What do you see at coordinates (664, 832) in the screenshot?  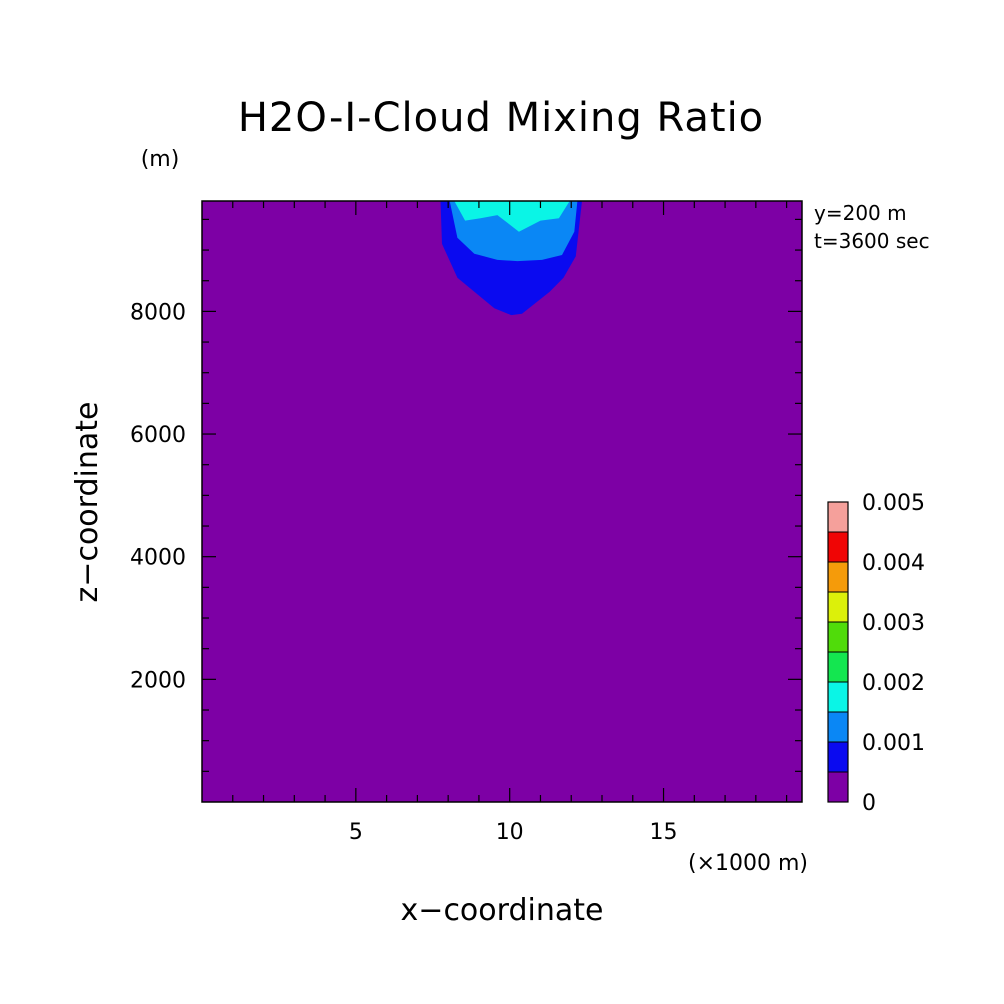 I see `x-tick-label: 15` at bounding box center [664, 832].